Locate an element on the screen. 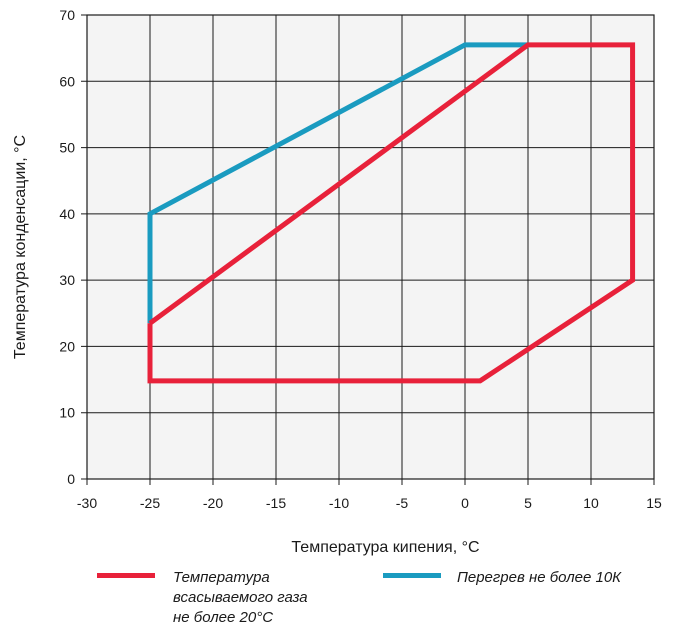 This screenshot has height=634, width=680. x-tick-label: -20 is located at coordinates (213, 503).